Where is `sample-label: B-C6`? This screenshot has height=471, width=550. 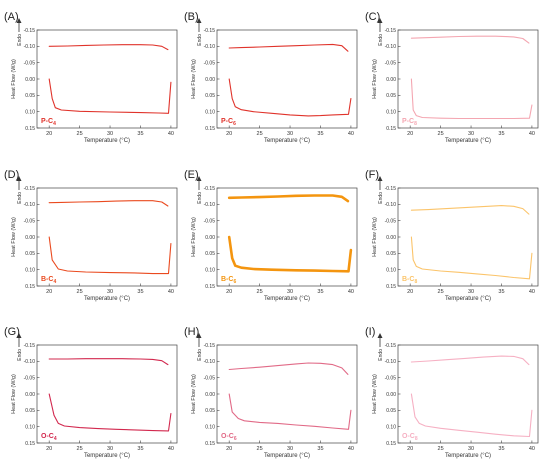
sample-label: B-C6 is located at coordinates (228, 280).